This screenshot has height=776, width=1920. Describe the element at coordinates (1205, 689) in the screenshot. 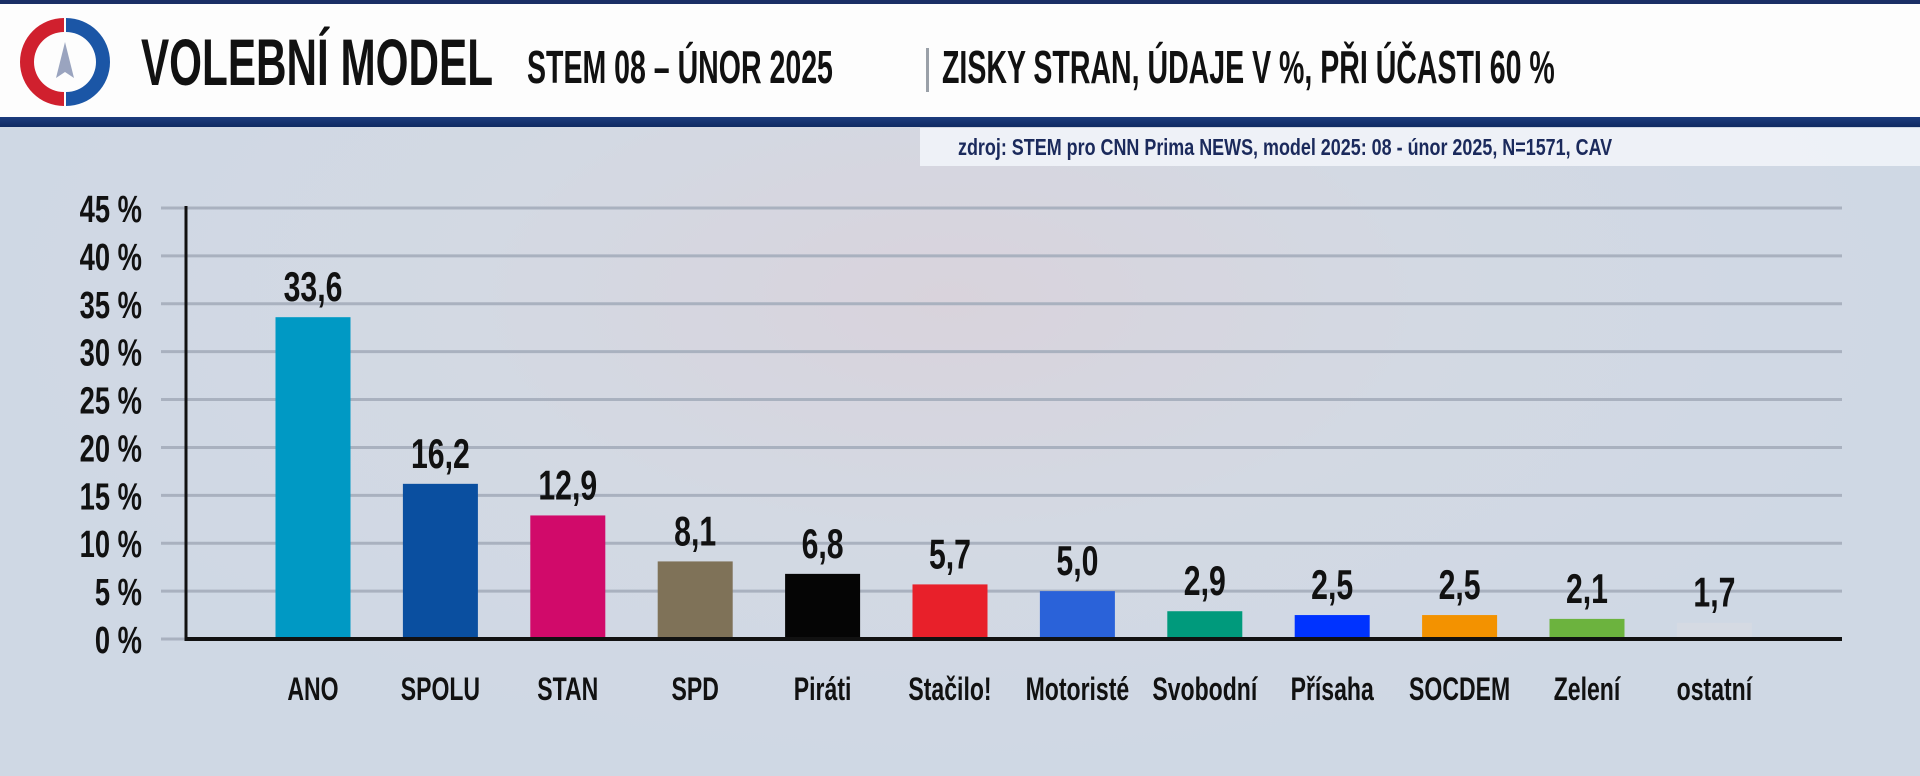

I see `category-label: Svobodní` at that location.